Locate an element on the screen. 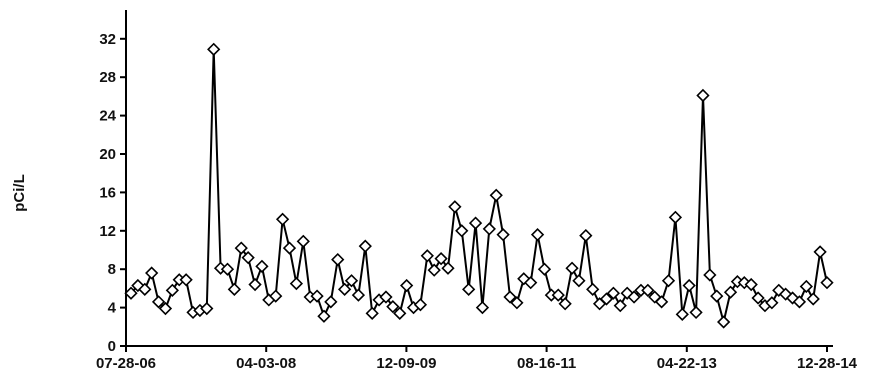 The height and width of the screenshot is (383, 870). y-tick-label: 32 is located at coordinates (107, 39).